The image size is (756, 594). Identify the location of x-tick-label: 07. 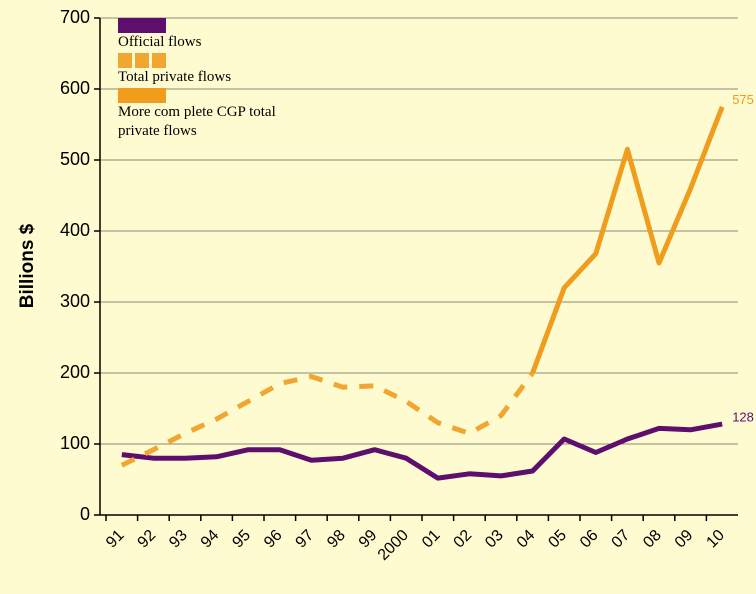
(621, 539).